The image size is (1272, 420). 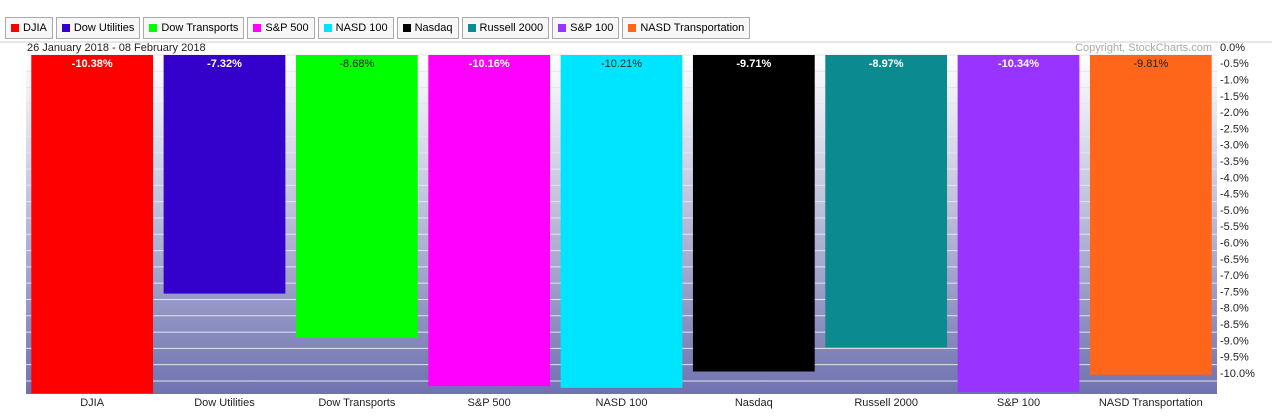 I want to click on value-label: -10.16%, so click(x=489, y=64).